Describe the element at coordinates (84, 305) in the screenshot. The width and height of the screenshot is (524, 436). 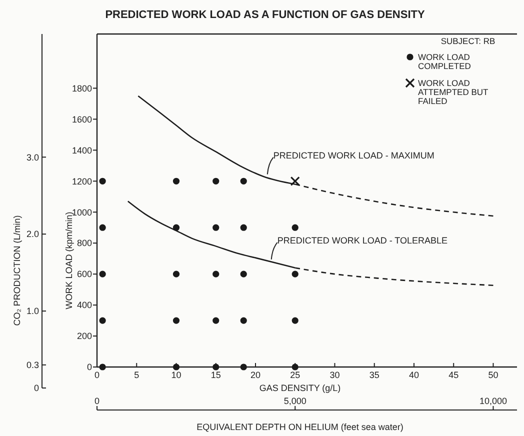
I see `y-tick-label: 400` at that location.